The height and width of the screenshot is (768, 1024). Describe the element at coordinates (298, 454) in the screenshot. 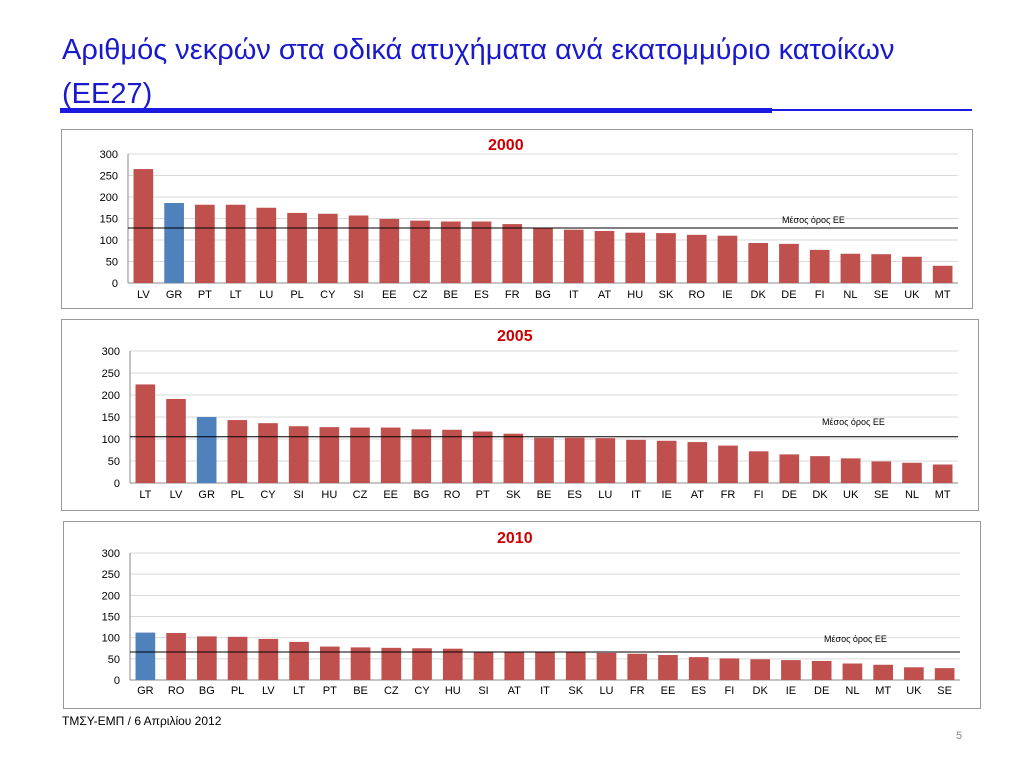

I see `bar-si` at that location.